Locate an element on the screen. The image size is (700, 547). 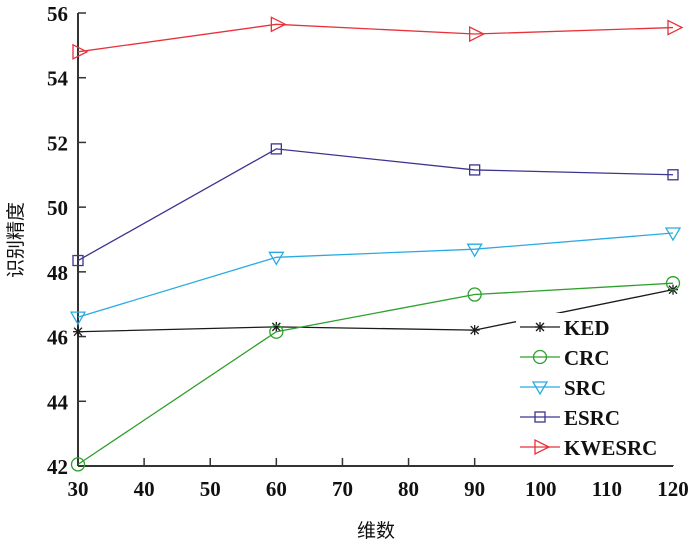
legend: KED CRC SRC ESRC KWESRC is located at coordinates (605, 389).